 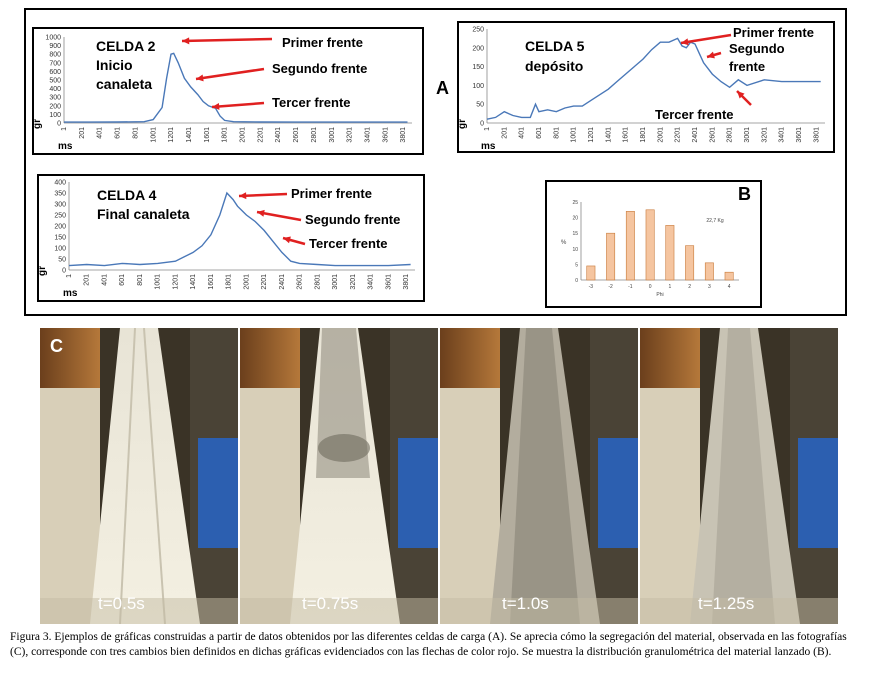 What do you see at coordinates (104, 280) in the screenshot?
I see `celda4-xtick-label: 401` at bounding box center [104, 280].